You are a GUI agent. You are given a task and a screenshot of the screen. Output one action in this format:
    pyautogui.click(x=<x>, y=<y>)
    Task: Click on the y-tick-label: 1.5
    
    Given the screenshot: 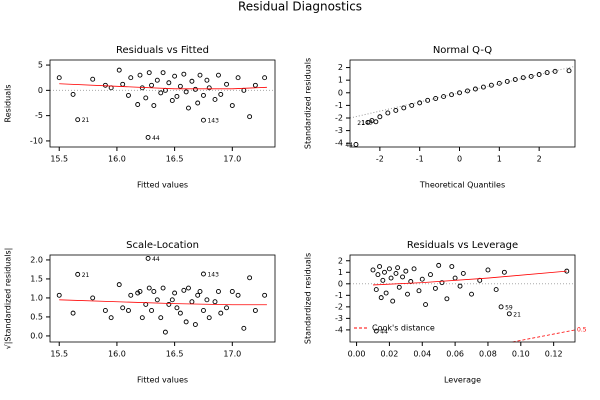 What is the action you would take?
    pyautogui.click(x=36, y=278)
    